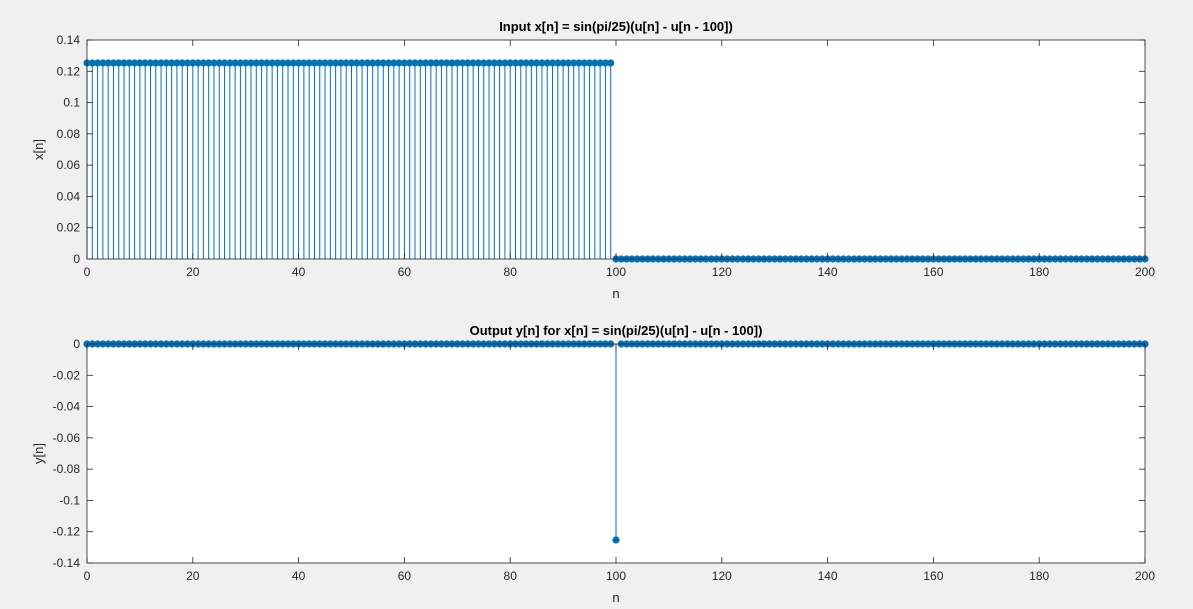  Describe the element at coordinates (69, 71) in the screenshot. I see `y-tick-label: 0.12` at that location.